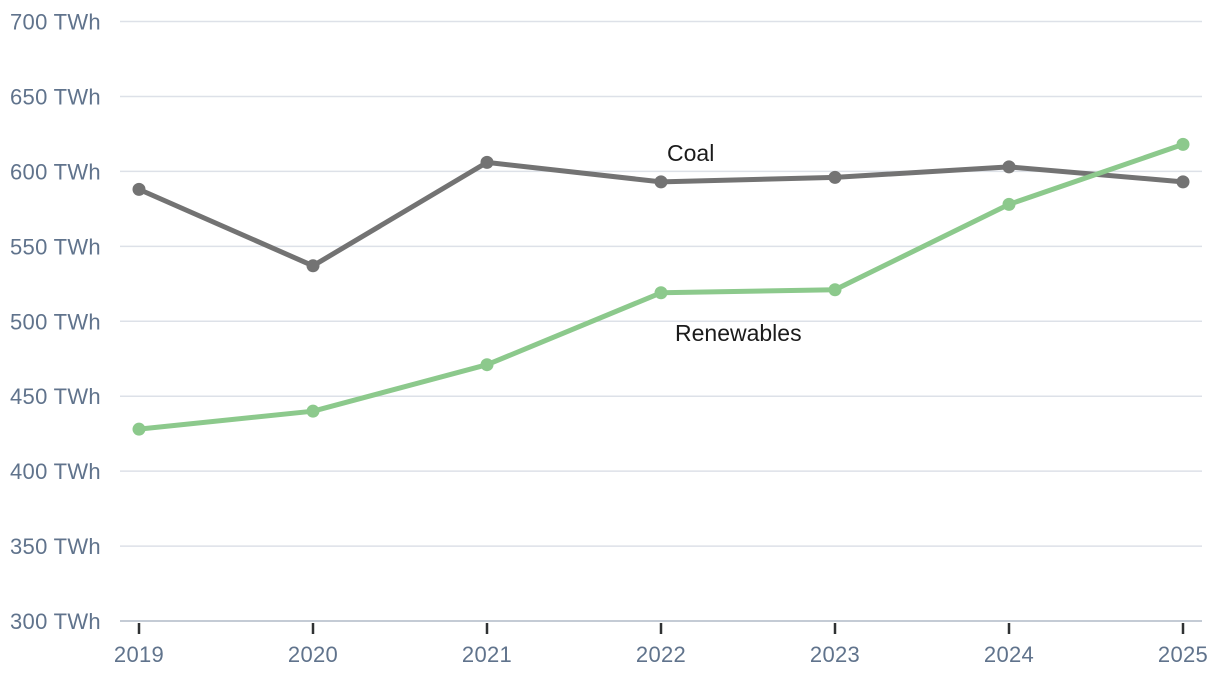 Image resolution: width=1220 pixels, height=678 pixels. I want to click on renewables-point-2022, so click(661, 293).